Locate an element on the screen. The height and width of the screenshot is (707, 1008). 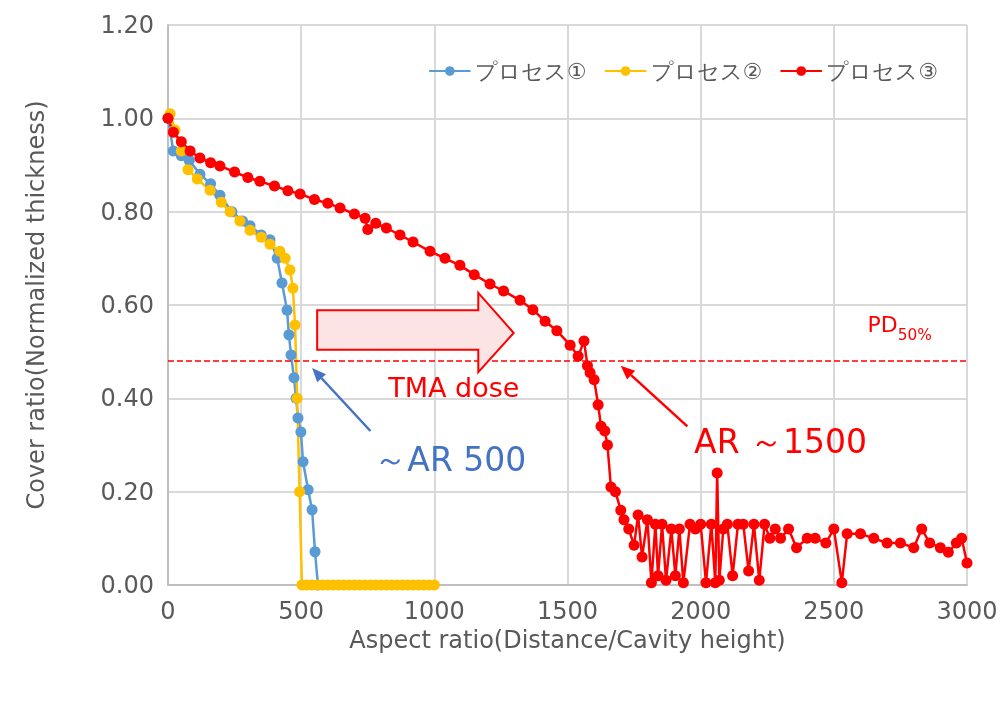
x-tick-label: 1000 is located at coordinates (434, 611).